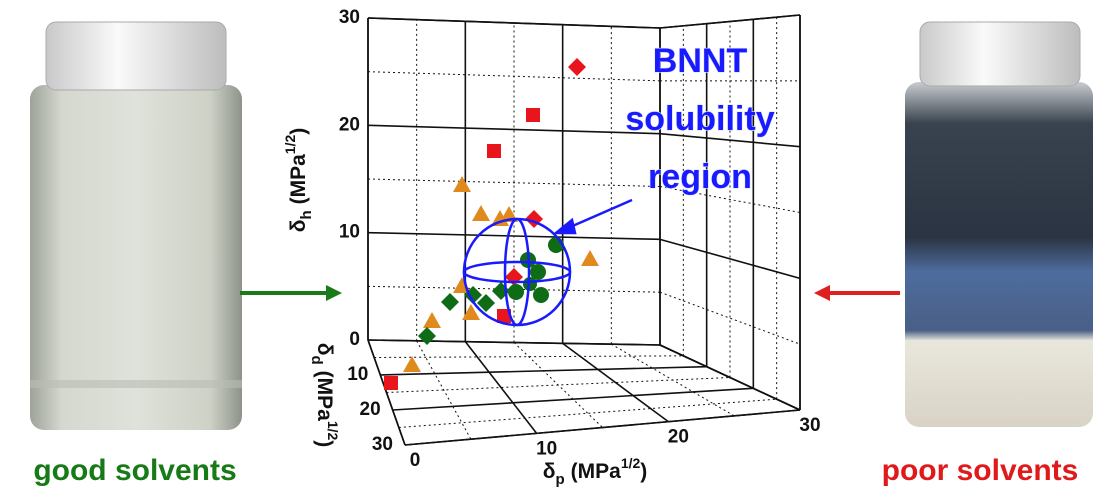 This screenshot has width=1108, height=503. I want to click on d-axis-label: δd(MPa1/2), so click(324, 395).